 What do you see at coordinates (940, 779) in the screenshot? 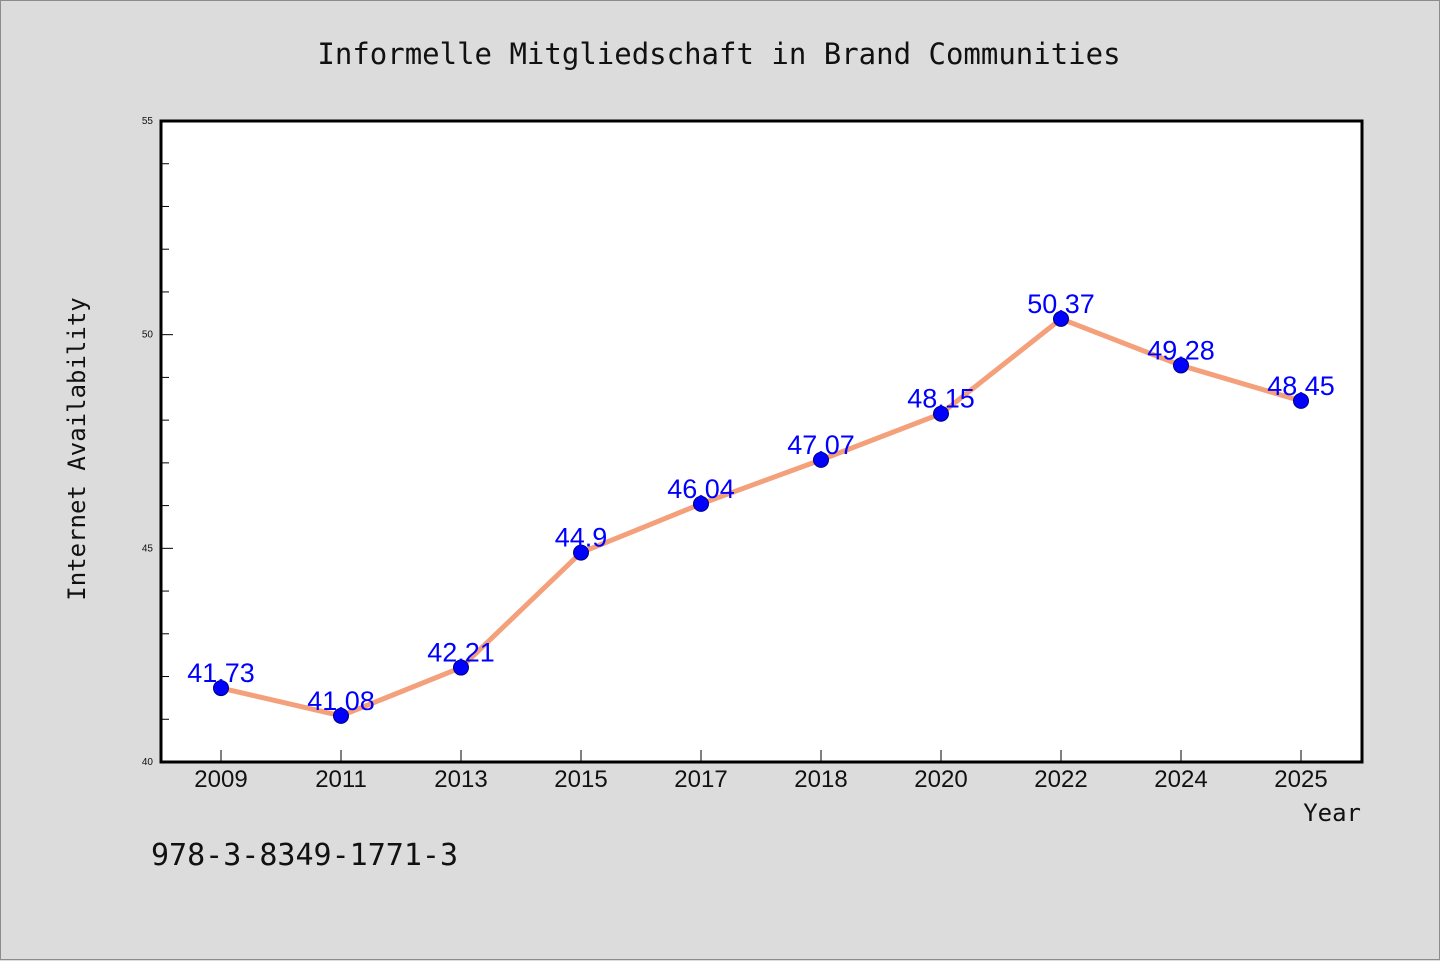
I see `x-tick-label: 2020` at bounding box center [940, 779].